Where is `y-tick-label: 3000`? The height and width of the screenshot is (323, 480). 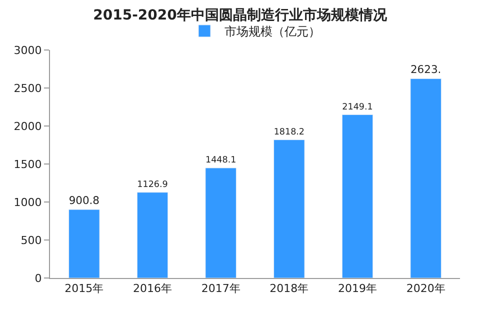 y-tick-label: 3000 is located at coordinates (28, 50).